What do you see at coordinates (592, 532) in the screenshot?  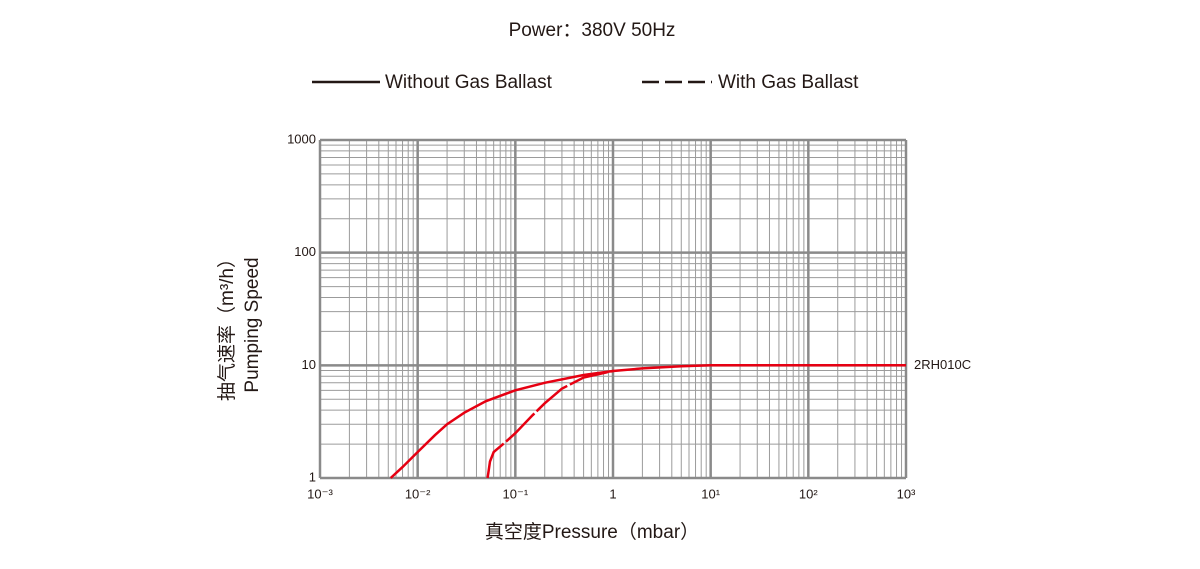 I see `x-axis-title: 真空度Pressure（mbar）` at bounding box center [592, 532].